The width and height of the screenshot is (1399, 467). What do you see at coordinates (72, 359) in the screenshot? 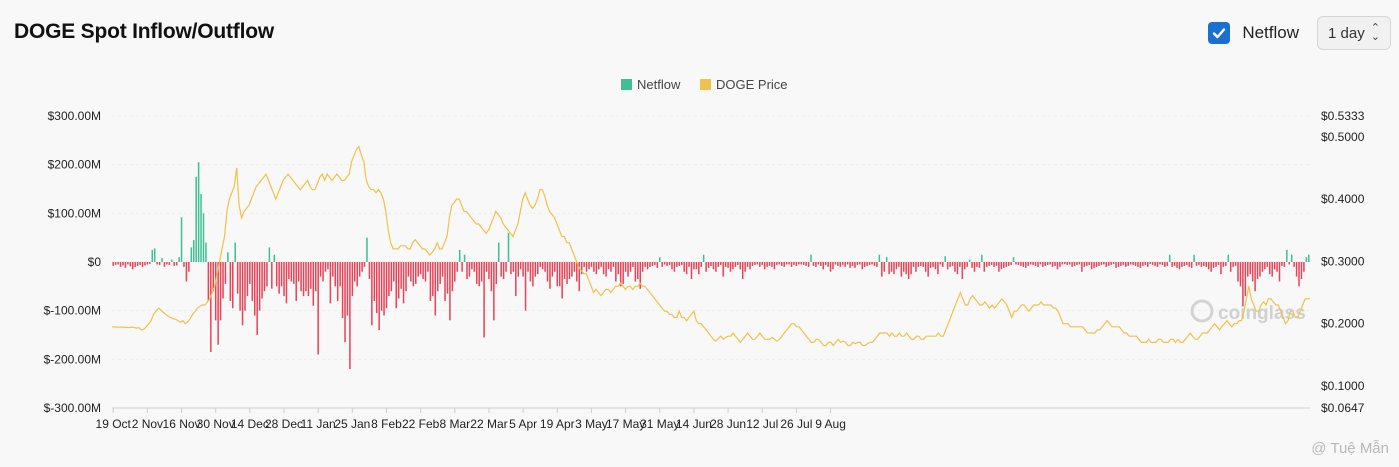
I see `y-left-tick-label: $-200.00M` at bounding box center [72, 359].